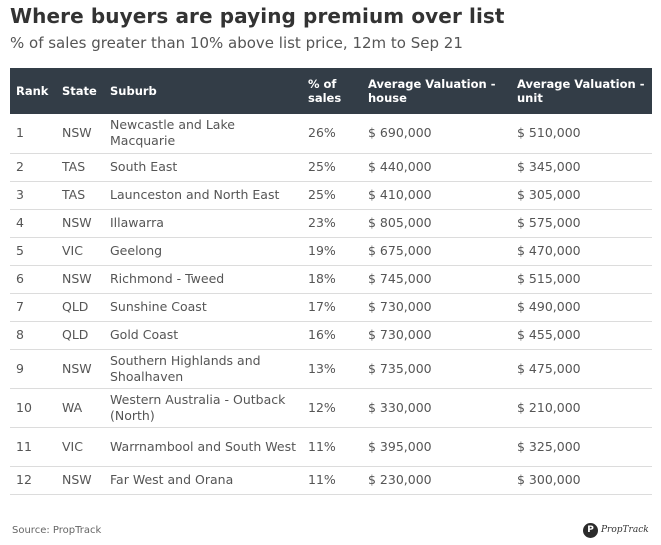 Image resolution: width=661 pixels, height=545 pixels. Describe the element at coordinates (436, 408) in the screenshot. I see `cell-house: $ 330,000` at that location.